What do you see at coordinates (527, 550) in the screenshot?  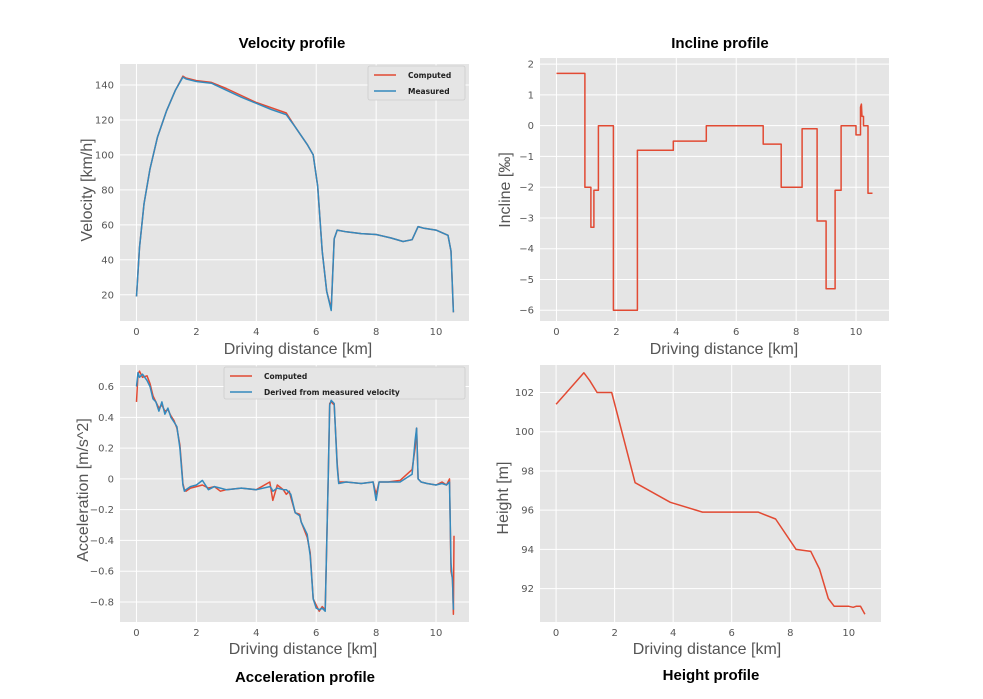 I see `height-ytick-label: 94` at bounding box center [527, 550].